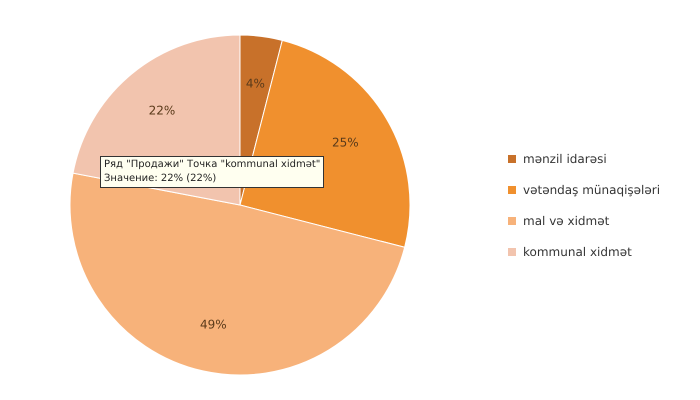  What do you see at coordinates (565, 159) in the screenshot?
I see `legend-label: mənzil idarəsi` at bounding box center [565, 159].